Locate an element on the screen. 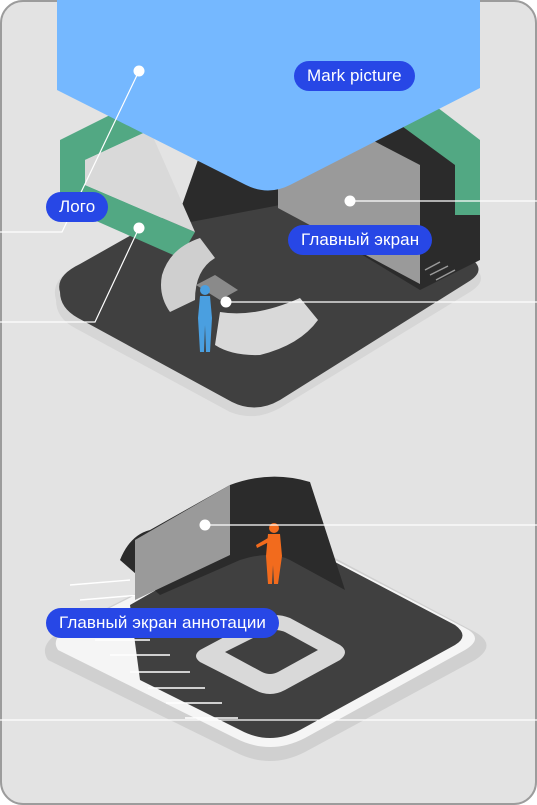 The image size is (537, 805). person-blue-figure is located at coordinates (205, 318).